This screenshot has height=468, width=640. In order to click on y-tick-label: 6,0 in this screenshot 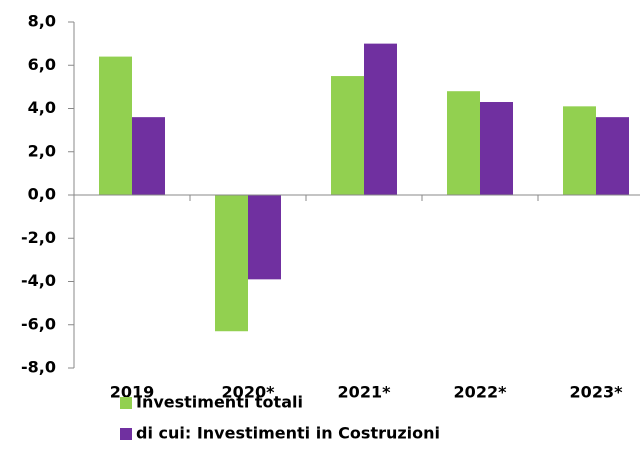, I will do `click(42, 64)`.